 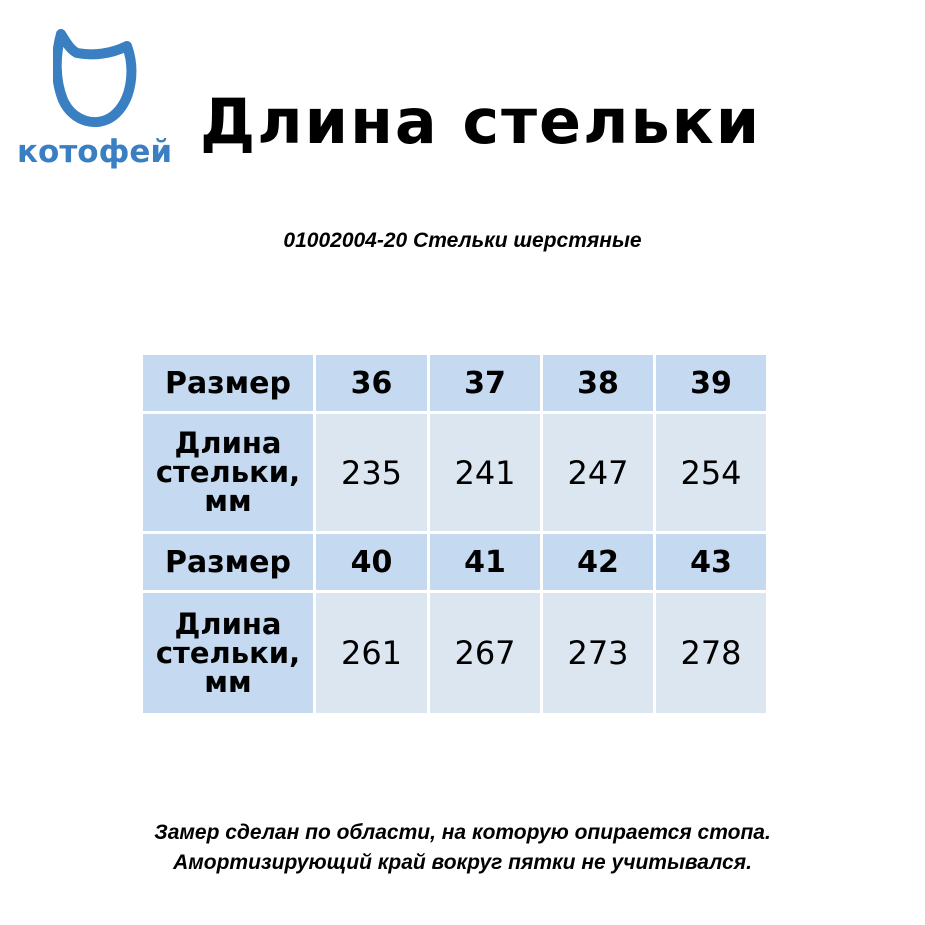 I want to click on size-cell: 41, so click(x=485, y=562).